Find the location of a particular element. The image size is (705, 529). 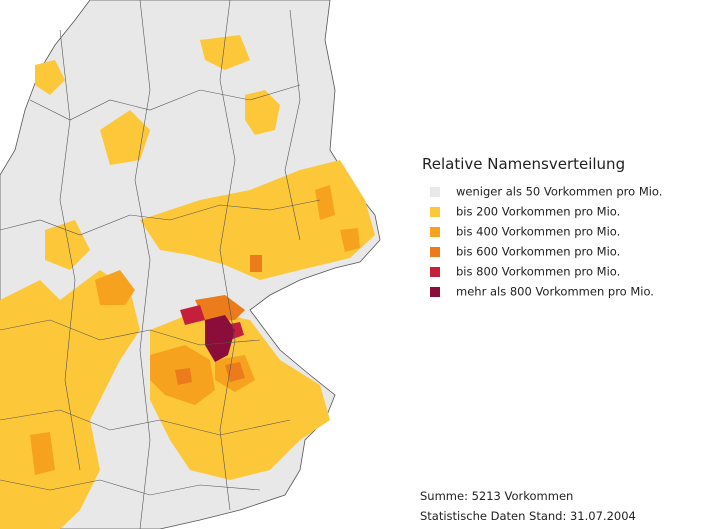

legend-label: bis 400 Vorkommen pro Mio. is located at coordinates (538, 232).